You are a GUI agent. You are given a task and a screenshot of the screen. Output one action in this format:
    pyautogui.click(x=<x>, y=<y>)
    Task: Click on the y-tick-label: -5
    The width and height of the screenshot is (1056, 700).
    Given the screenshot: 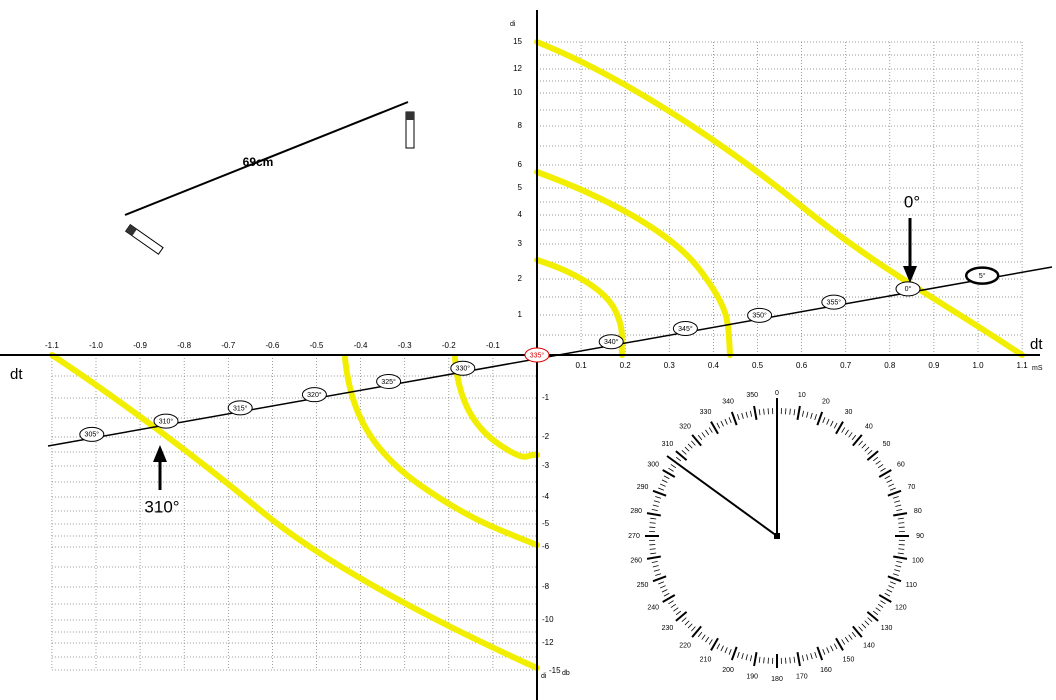 What is the action you would take?
    pyautogui.click(x=546, y=523)
    